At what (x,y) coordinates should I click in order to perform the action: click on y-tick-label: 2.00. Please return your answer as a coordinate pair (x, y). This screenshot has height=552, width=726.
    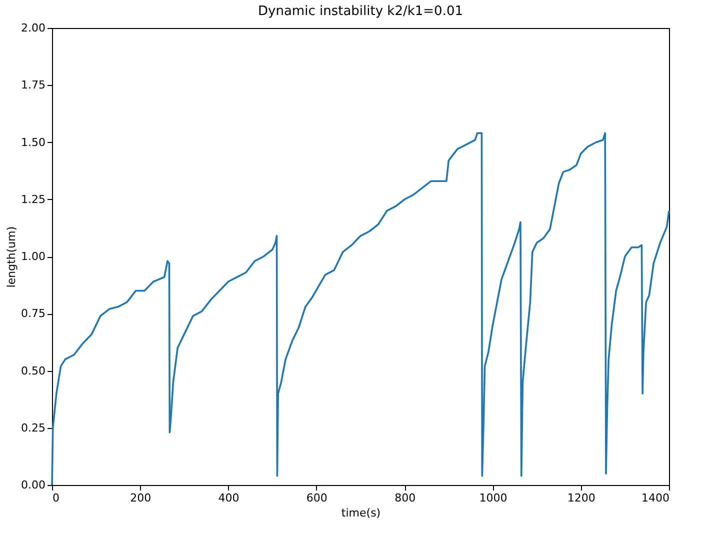
    Looking at the image, I should click on (33, 28).